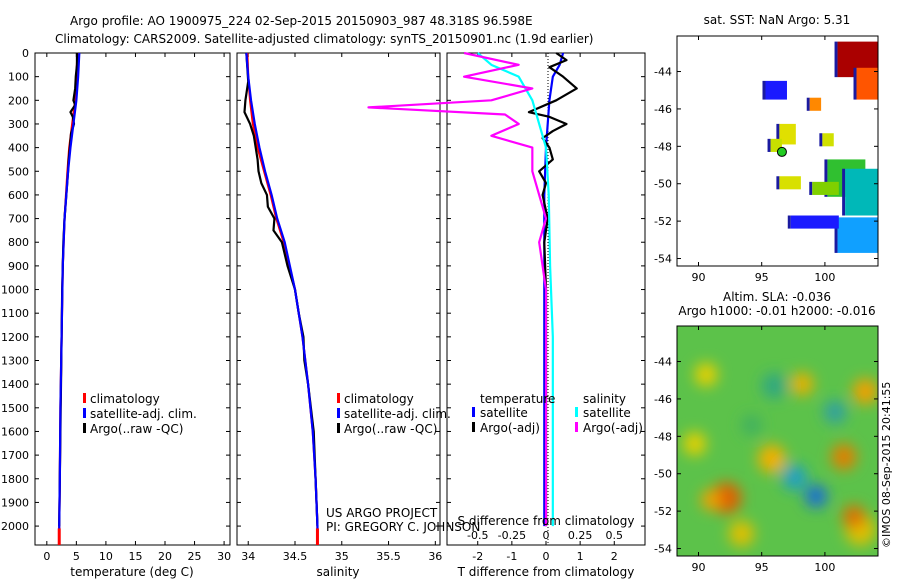 Image resolution: width=900 pixels, height=580 pixels. Describe the element at coordinates (477, 556) in the screenshot. I see `x-tick-label: -2` at that location.